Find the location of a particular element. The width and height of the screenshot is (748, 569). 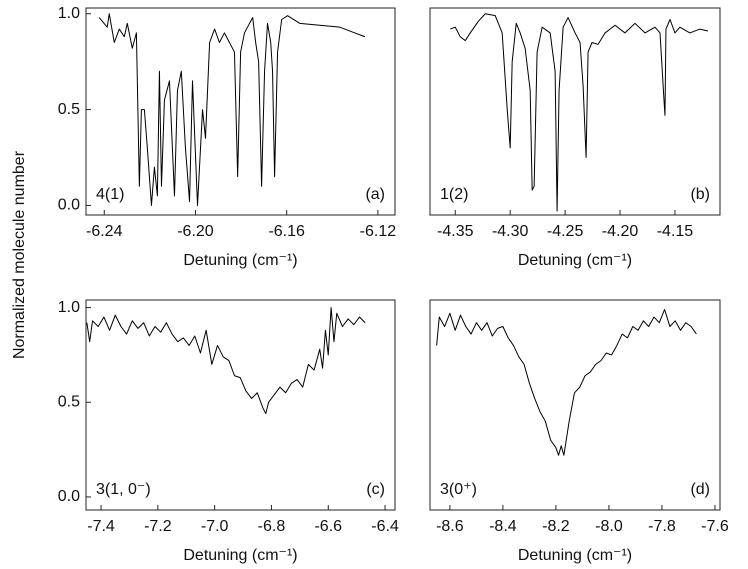

annotation: 1(2) is located at coordinates (454, 194).